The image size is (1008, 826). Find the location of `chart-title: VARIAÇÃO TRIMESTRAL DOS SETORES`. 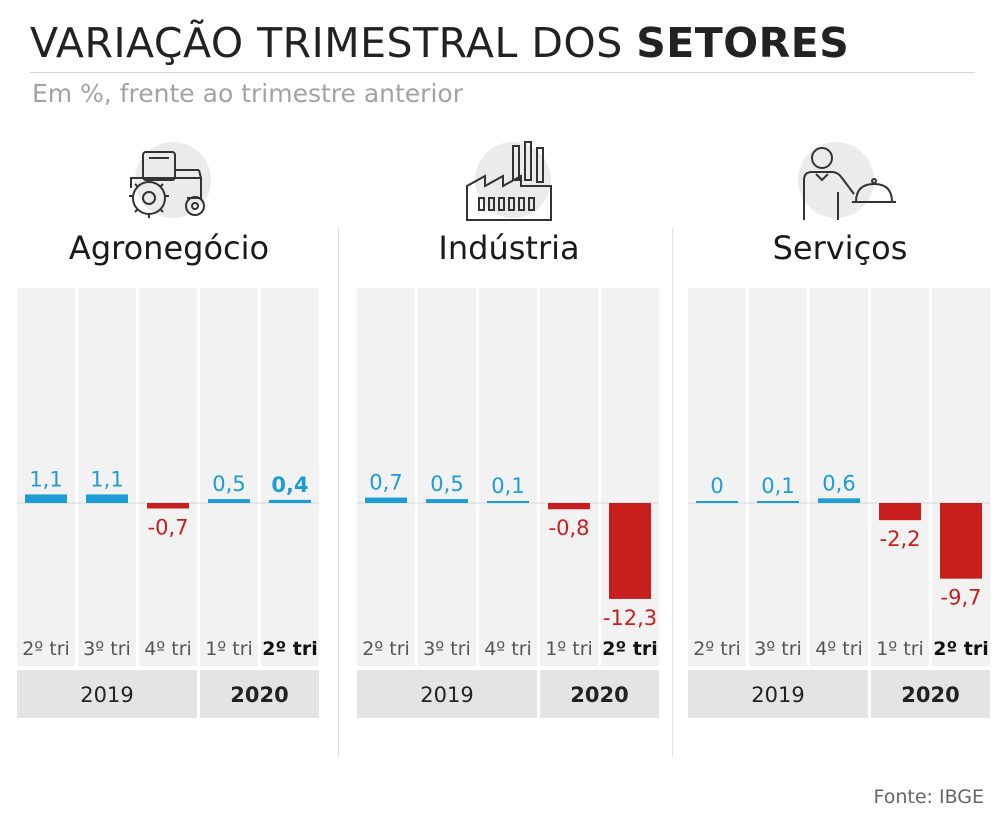

chart-title: VARIAÇÃO TRIMESTRAL DOS SETORES is located at coordinates (439, 43).